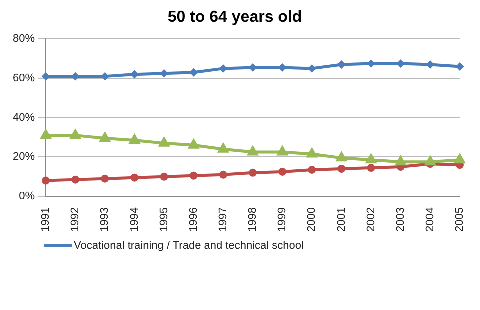  What do you see at coordinates (194, 220) in the screenshot?
I see `x-tick-label: 1996` at bounding box center [194, 220].